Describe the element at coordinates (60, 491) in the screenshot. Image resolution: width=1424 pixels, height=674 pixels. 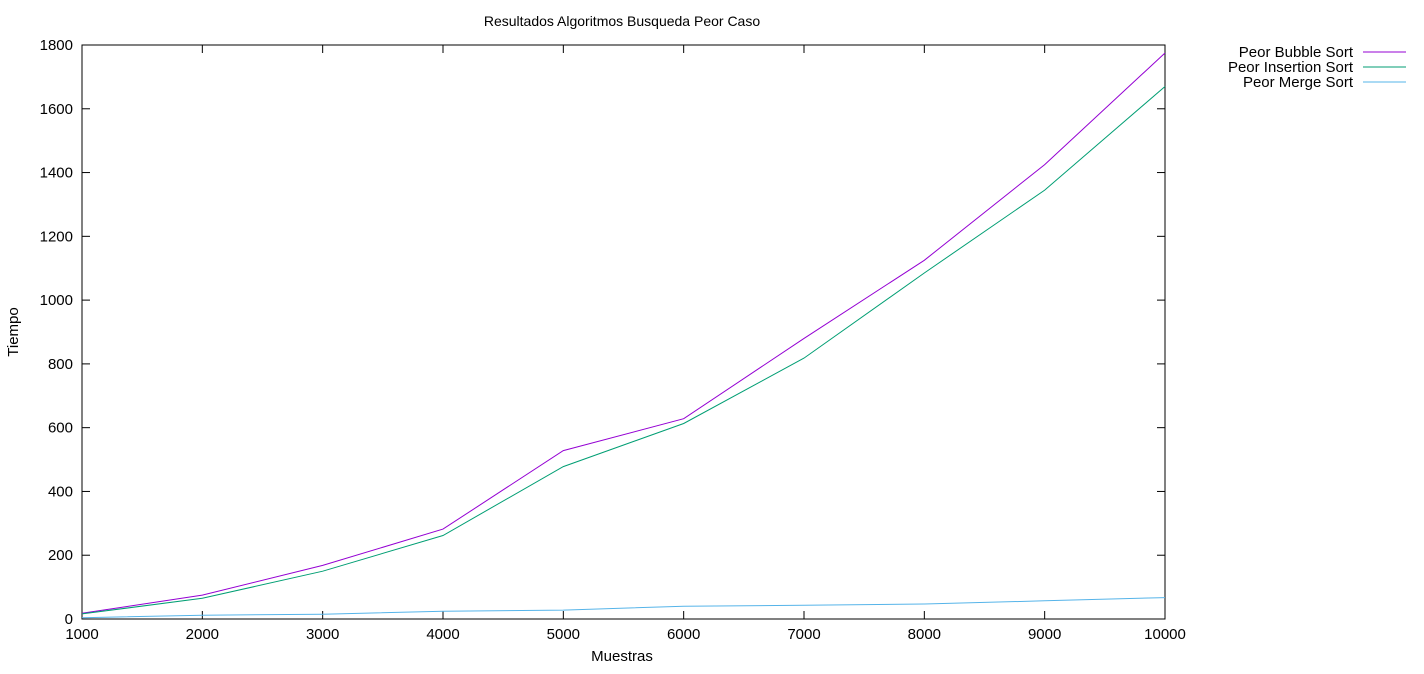
I see `y-tick-label: 400` at that location.